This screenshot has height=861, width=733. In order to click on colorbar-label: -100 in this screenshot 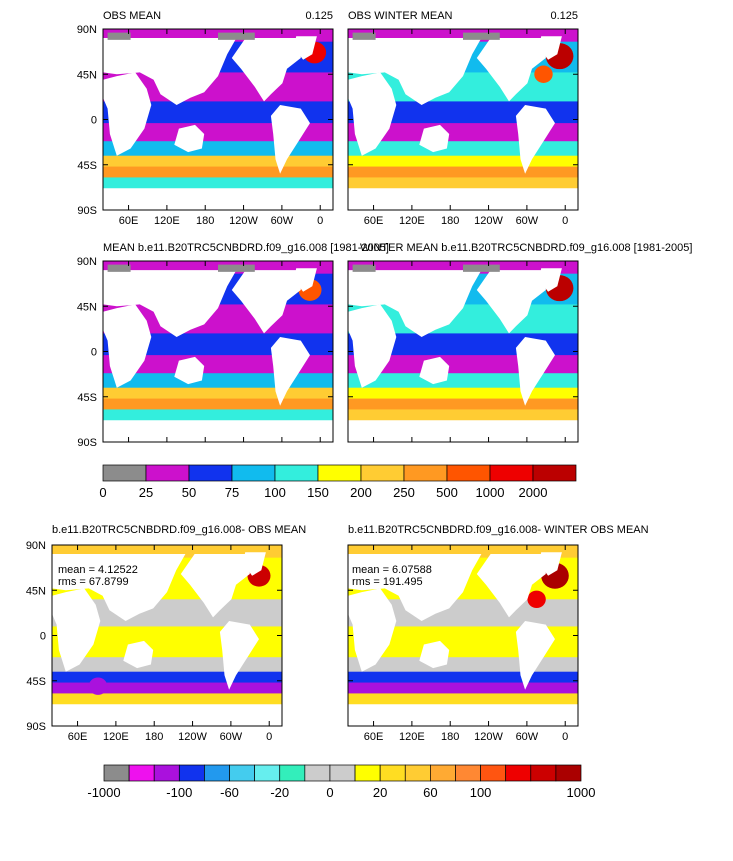, I will do `click(179, 792)`.